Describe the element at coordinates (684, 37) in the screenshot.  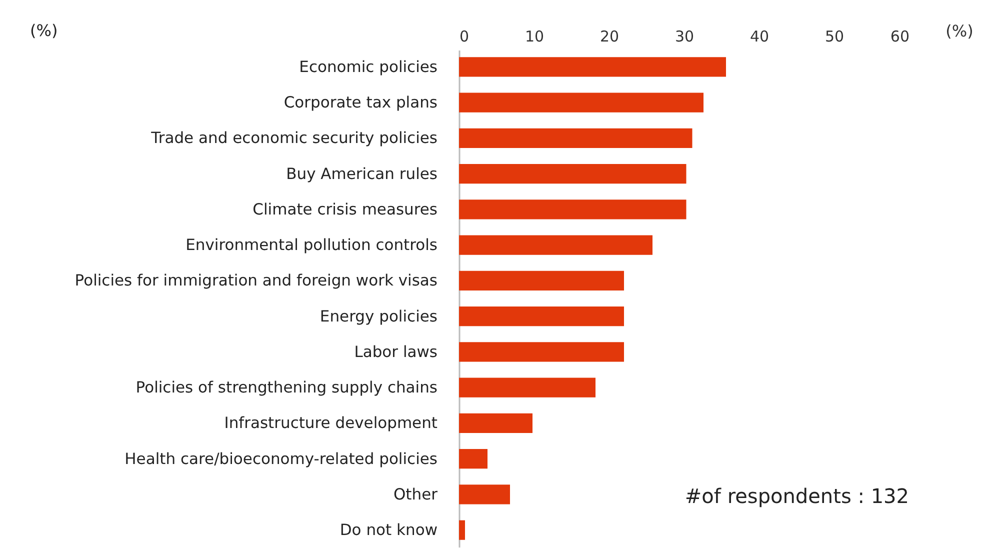
I see `x-tick-label: 30` at that location.